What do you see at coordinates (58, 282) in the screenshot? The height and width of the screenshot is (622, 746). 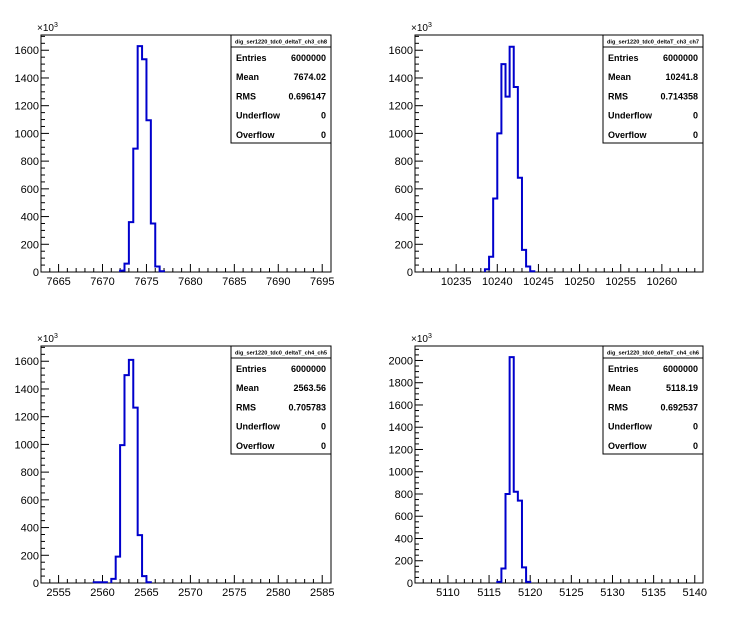 I see `x-tick-label: 7665` at bounding box center [58, 282].